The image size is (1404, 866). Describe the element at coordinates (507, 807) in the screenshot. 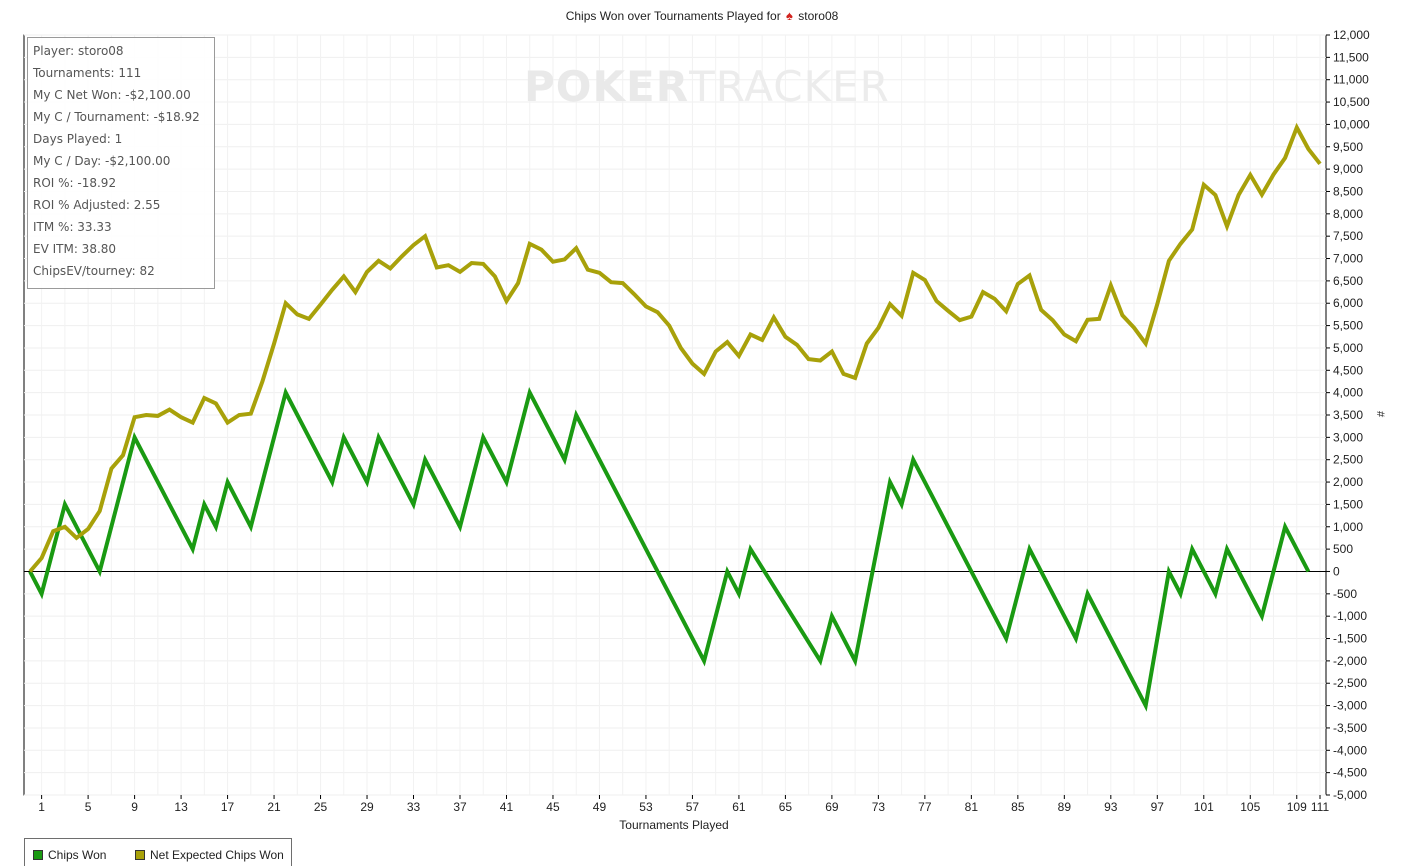

I see `x-tick-label: 41` at that location.